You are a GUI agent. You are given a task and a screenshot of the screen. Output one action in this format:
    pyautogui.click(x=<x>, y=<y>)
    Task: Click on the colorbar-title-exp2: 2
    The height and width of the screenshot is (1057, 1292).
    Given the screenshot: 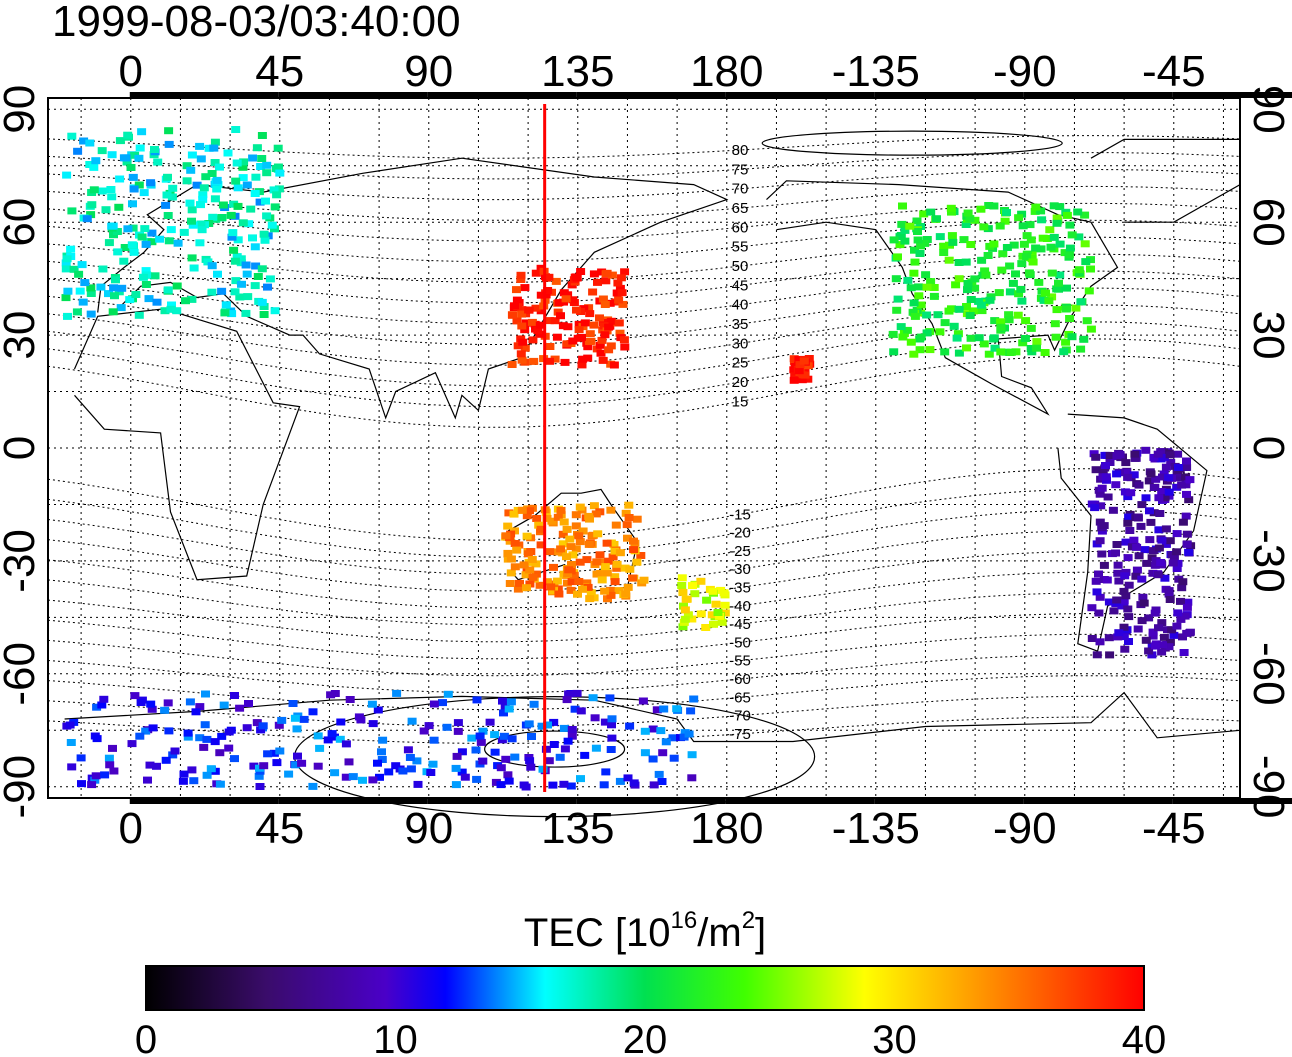 What is the action you would take?
    pyautogui.click(x=748, y=920)
    